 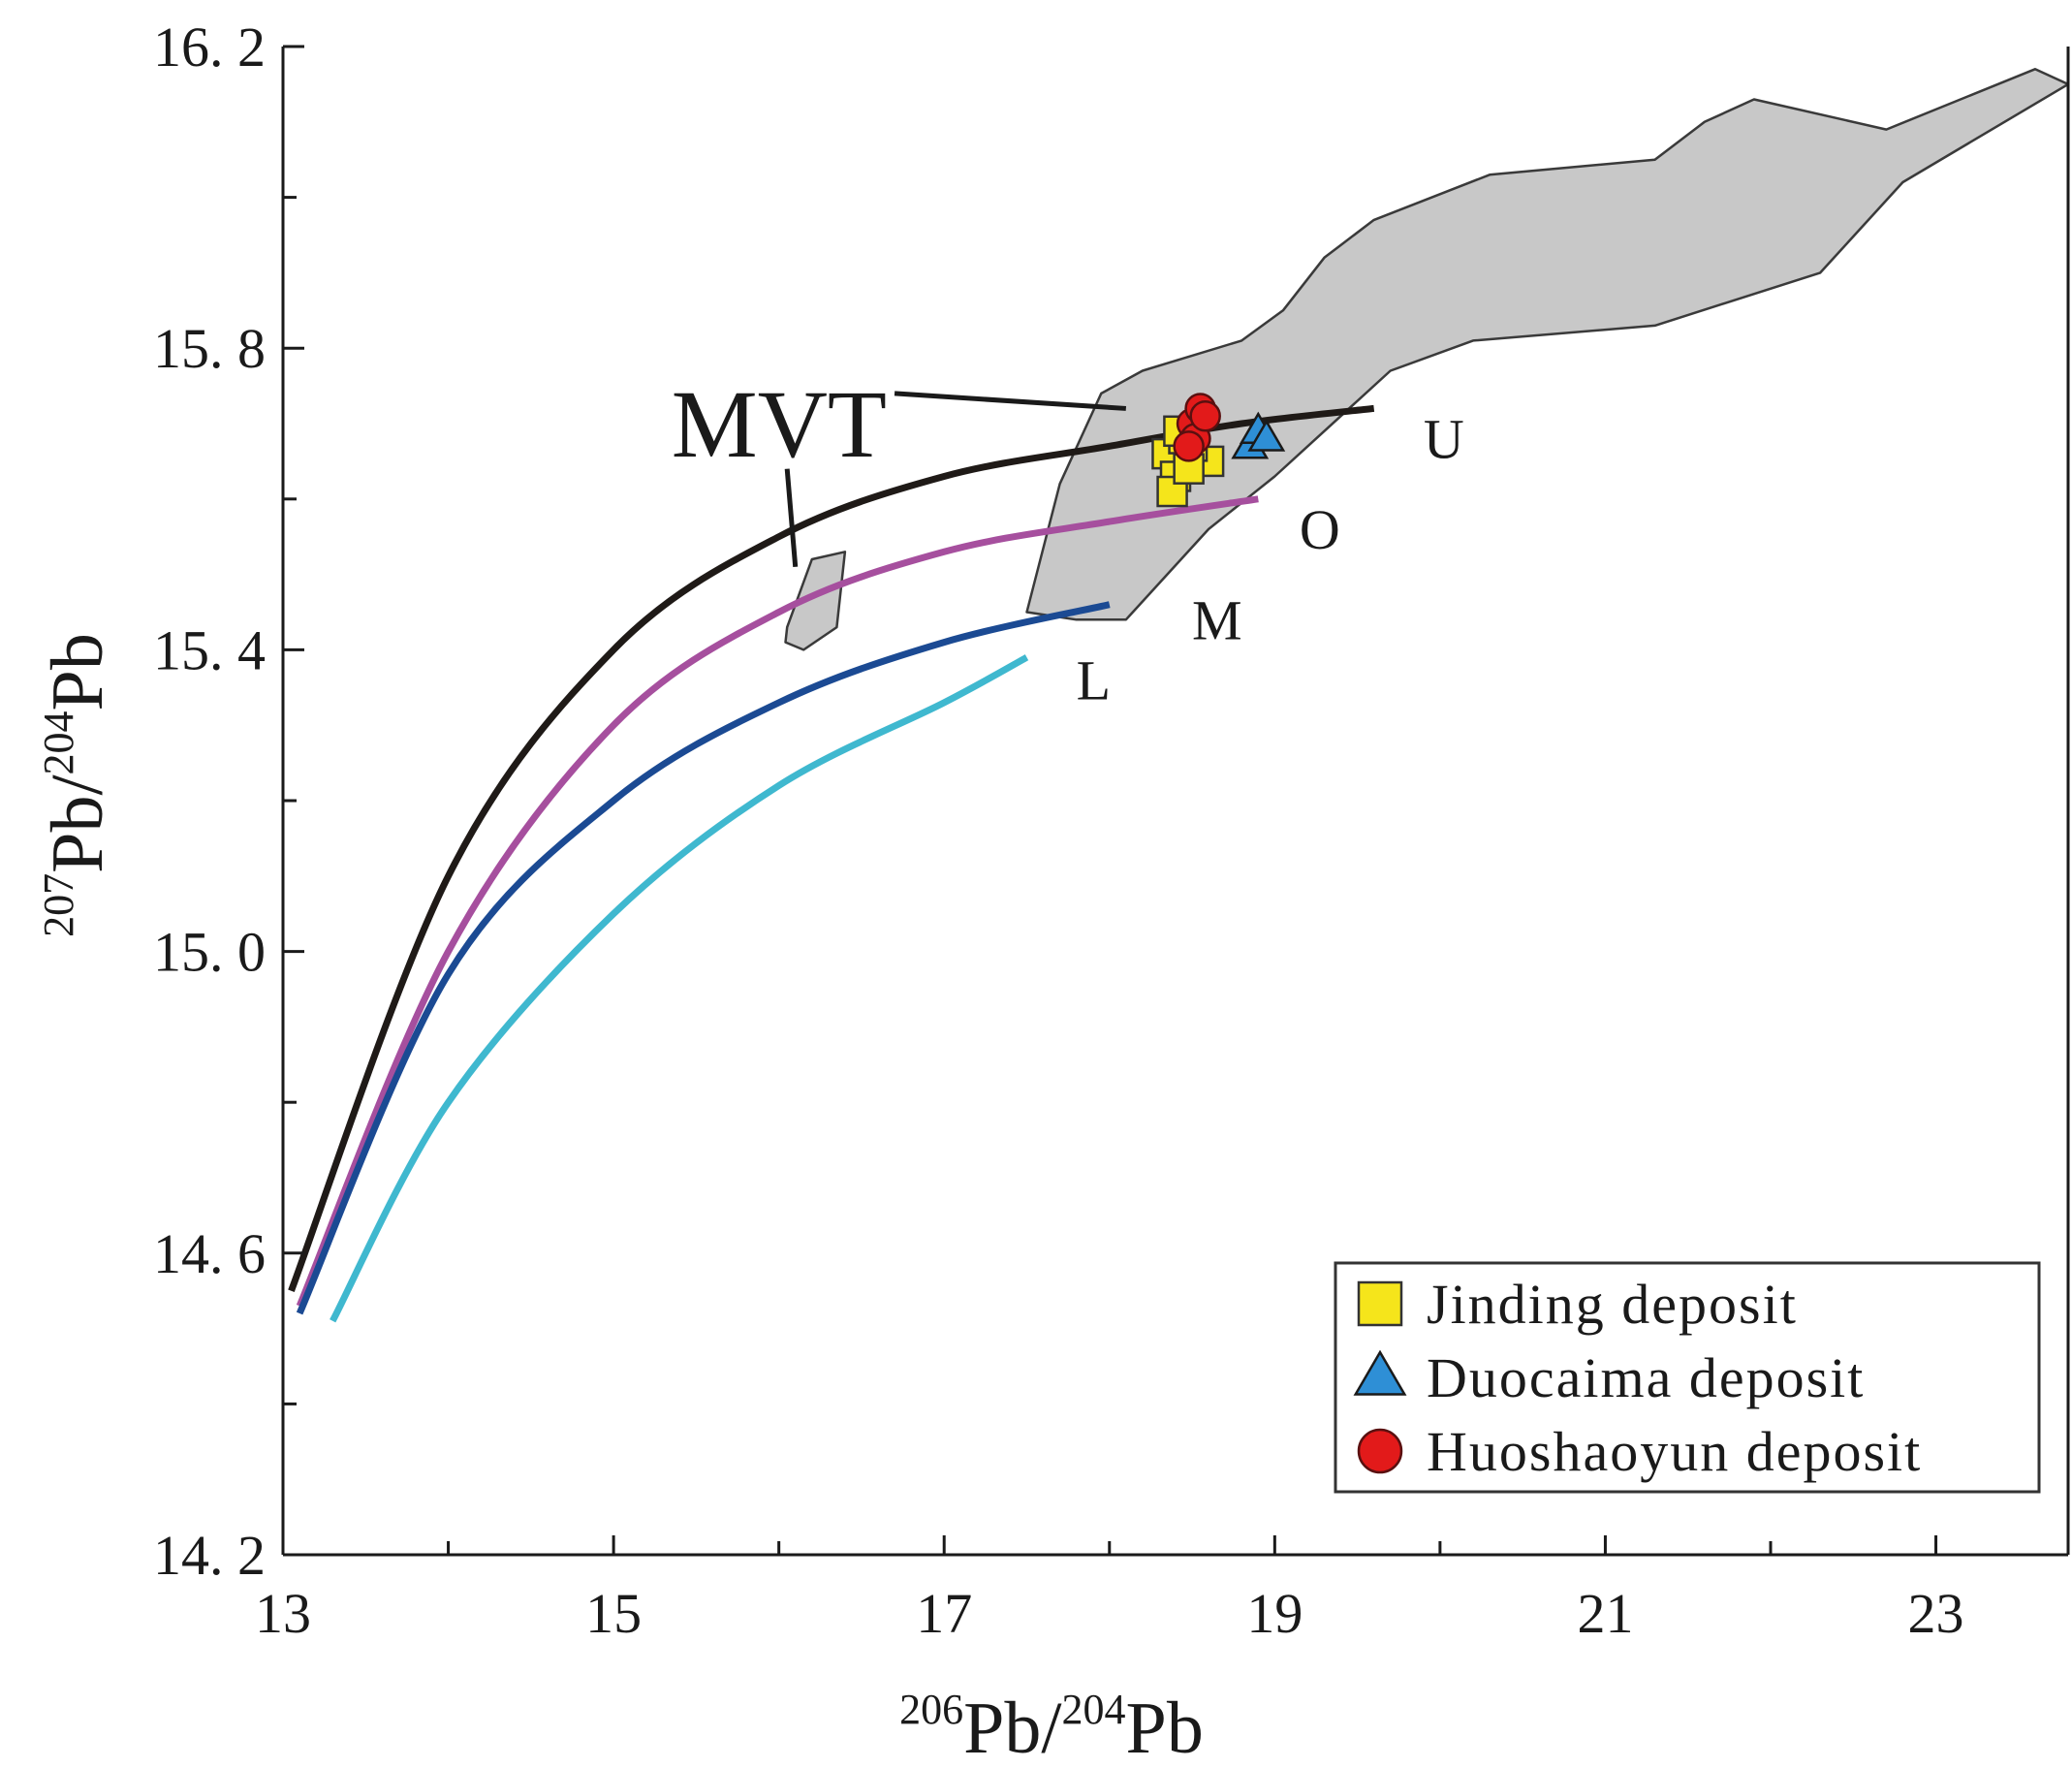 I want to click on legend-label: Jinding deposit, so click(x=1612, y=1305).